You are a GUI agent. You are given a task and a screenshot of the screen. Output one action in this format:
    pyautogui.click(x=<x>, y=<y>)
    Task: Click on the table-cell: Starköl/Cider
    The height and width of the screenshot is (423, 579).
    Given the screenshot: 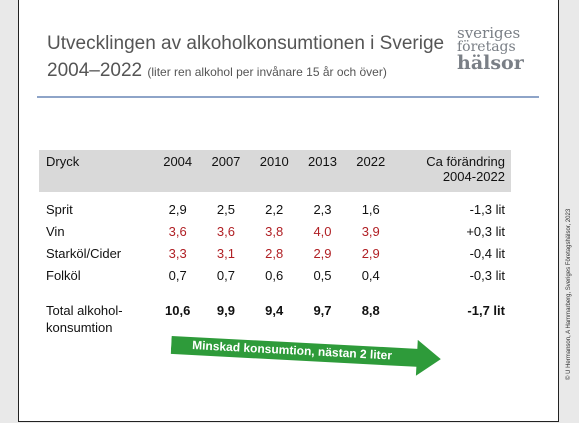 What is the action you would take?
    pyautogui.click(x=84, y=253)
    